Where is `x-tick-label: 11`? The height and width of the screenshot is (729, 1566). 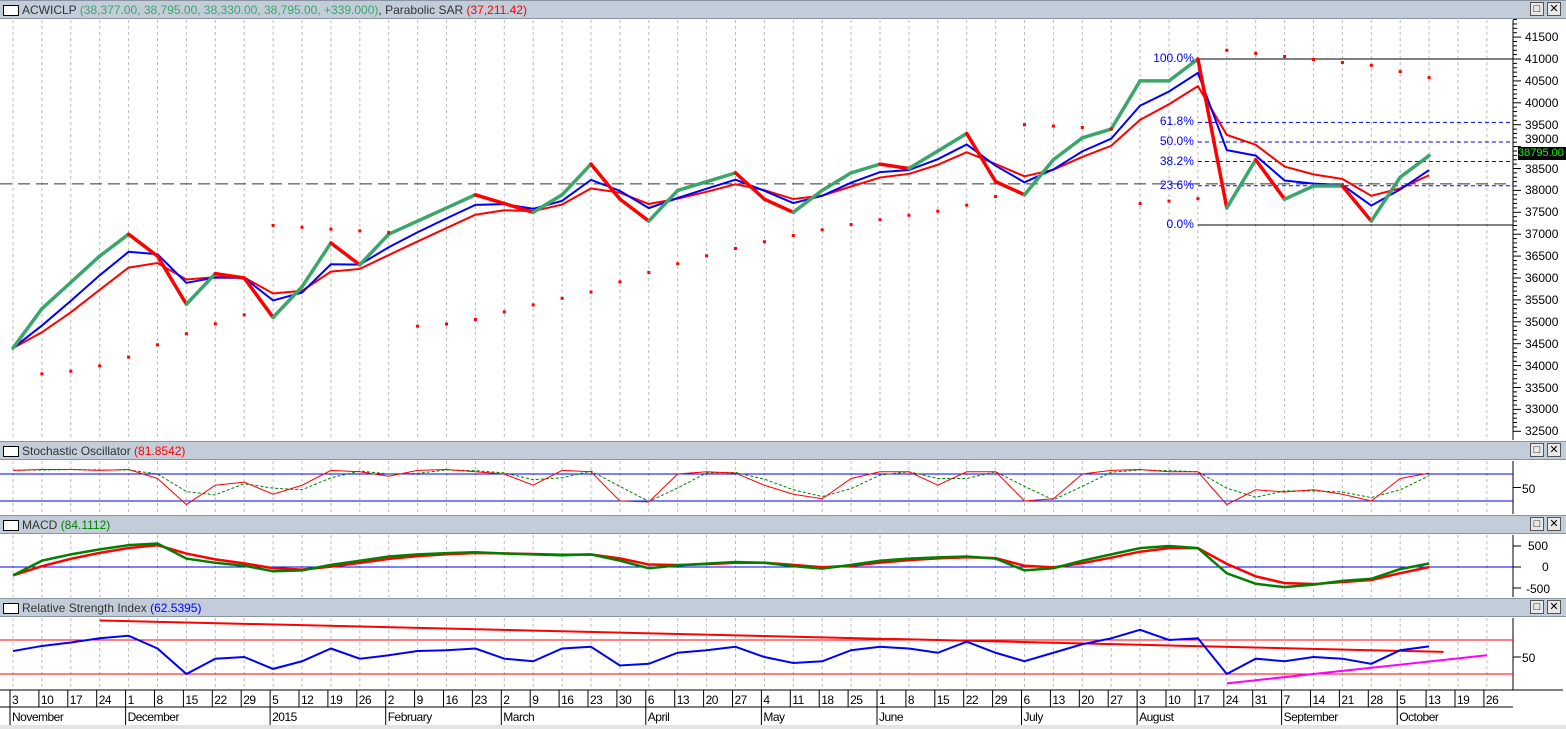
x-tick-label: 11 is located at coordinates (798, 700).